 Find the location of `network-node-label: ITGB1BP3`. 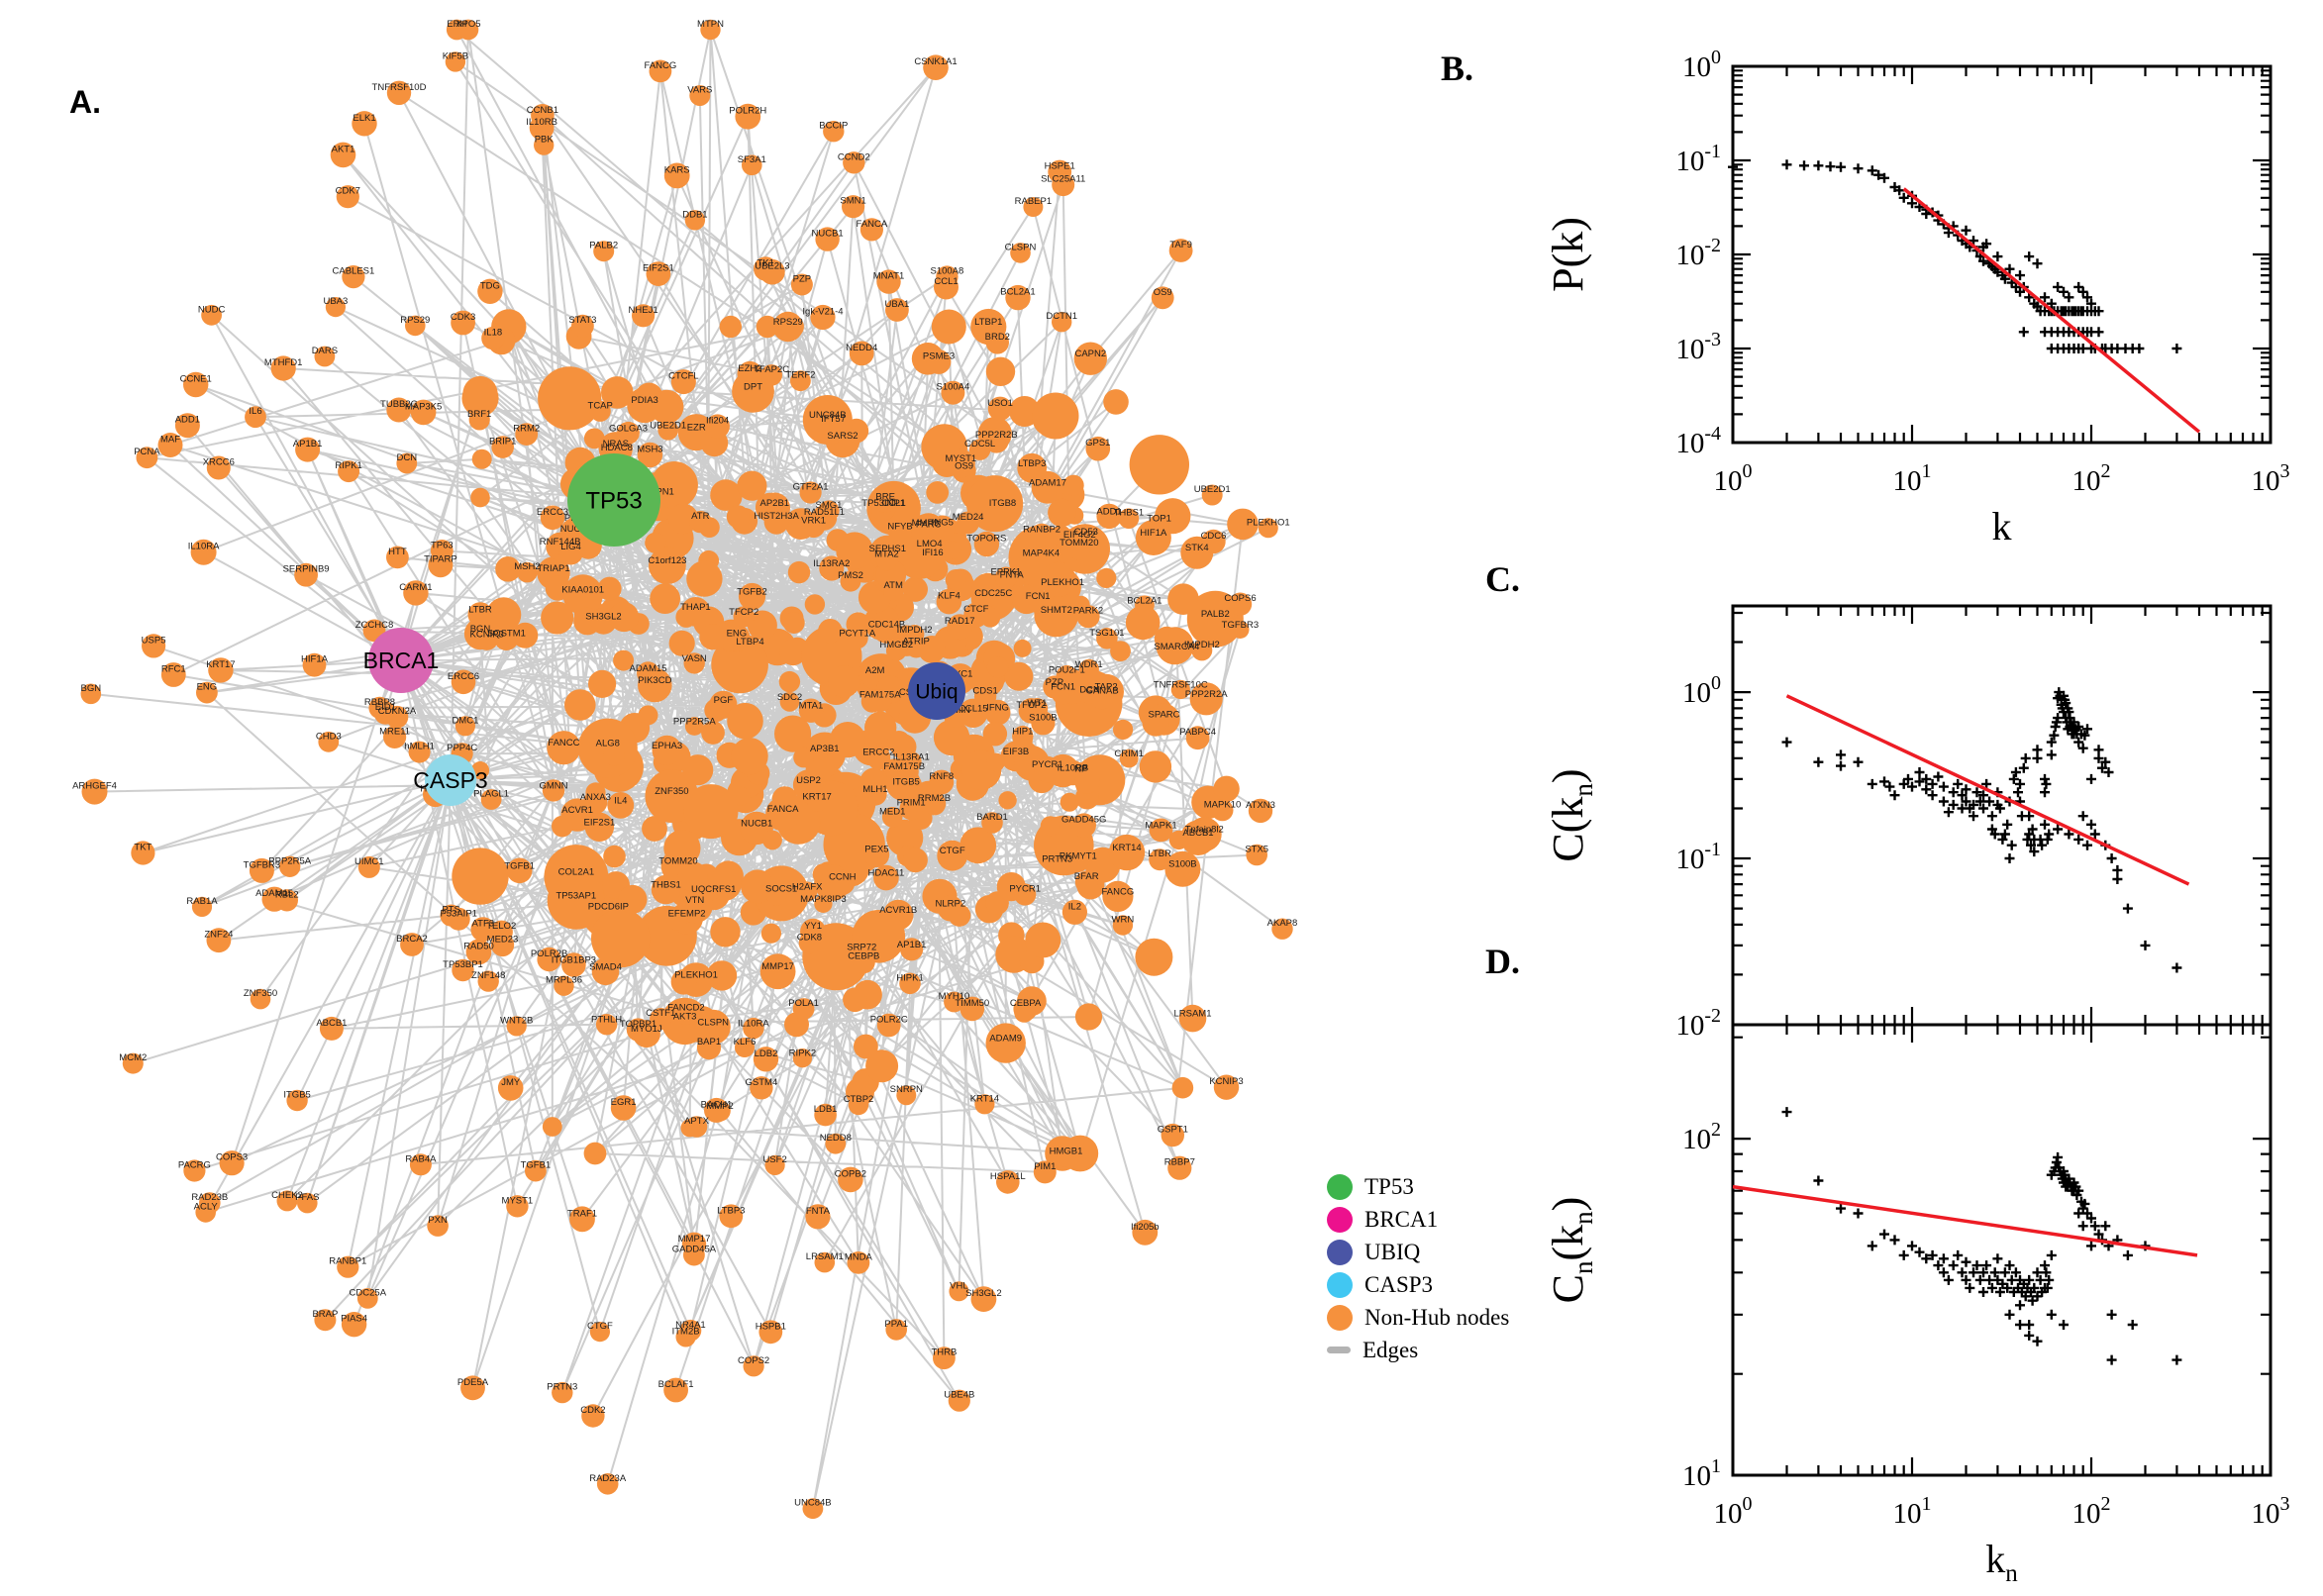

network-node-label: ITGB1BP3 is located at coordinates (574, 961).